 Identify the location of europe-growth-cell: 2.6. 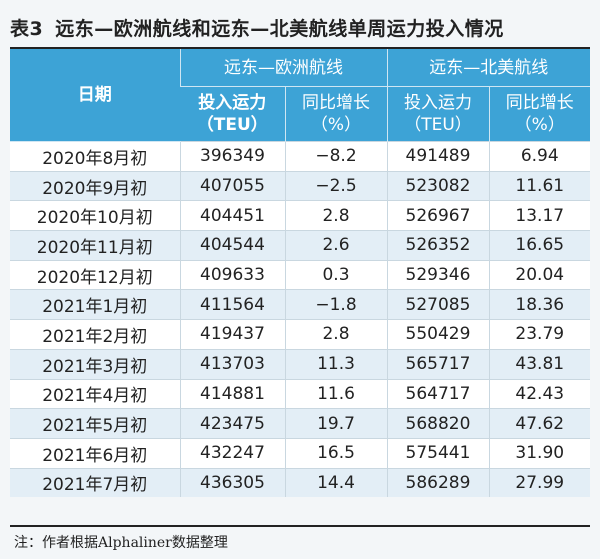
(335, 245).